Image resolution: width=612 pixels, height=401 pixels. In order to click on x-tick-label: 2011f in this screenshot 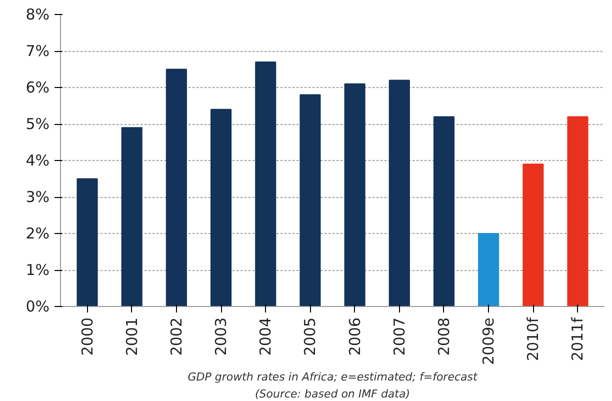, I will do `click(577, 338)`.